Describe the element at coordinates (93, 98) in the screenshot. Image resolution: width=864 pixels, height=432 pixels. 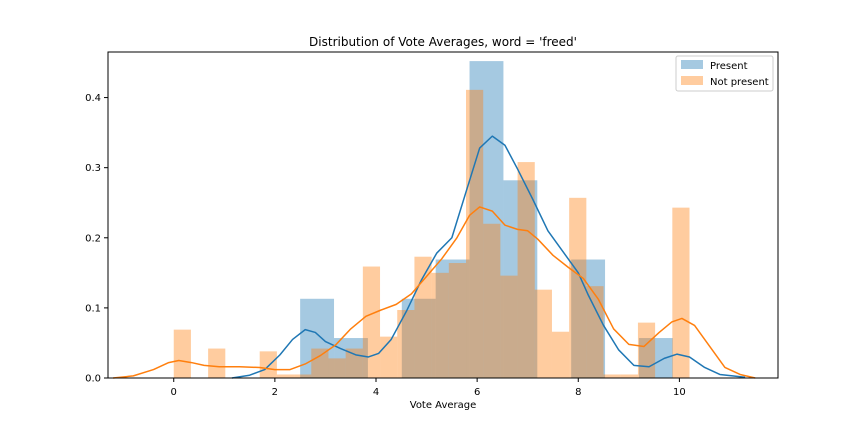
I see `y-tick-label: 0.4` at that location.